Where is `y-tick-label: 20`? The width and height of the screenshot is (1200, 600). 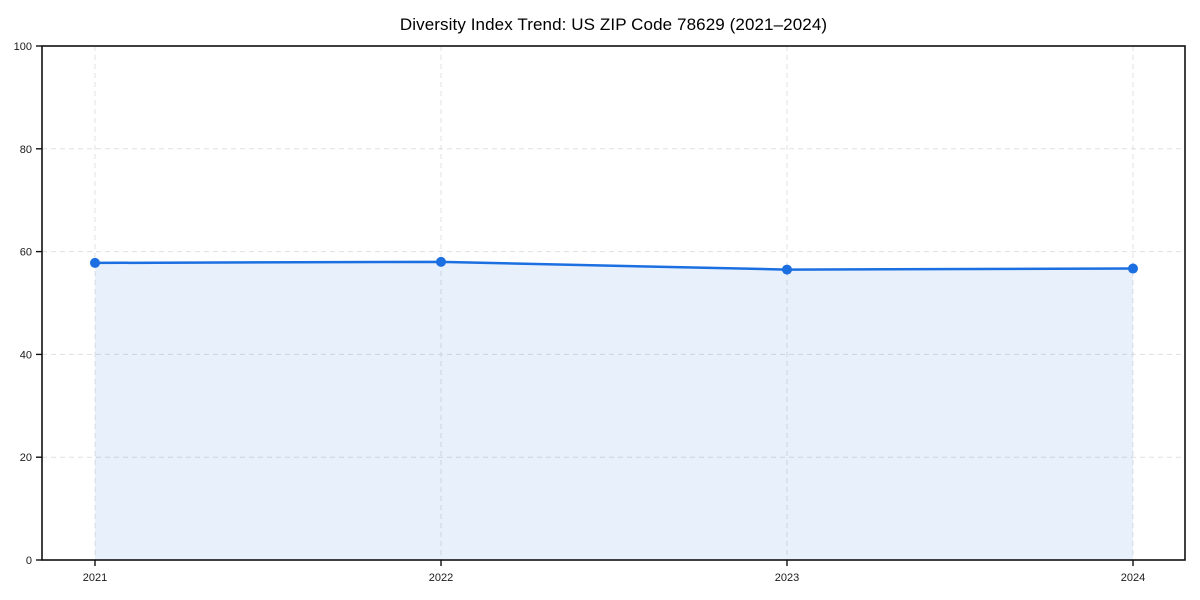 y-tick-label: 20 is located at coordinates (26, 458).